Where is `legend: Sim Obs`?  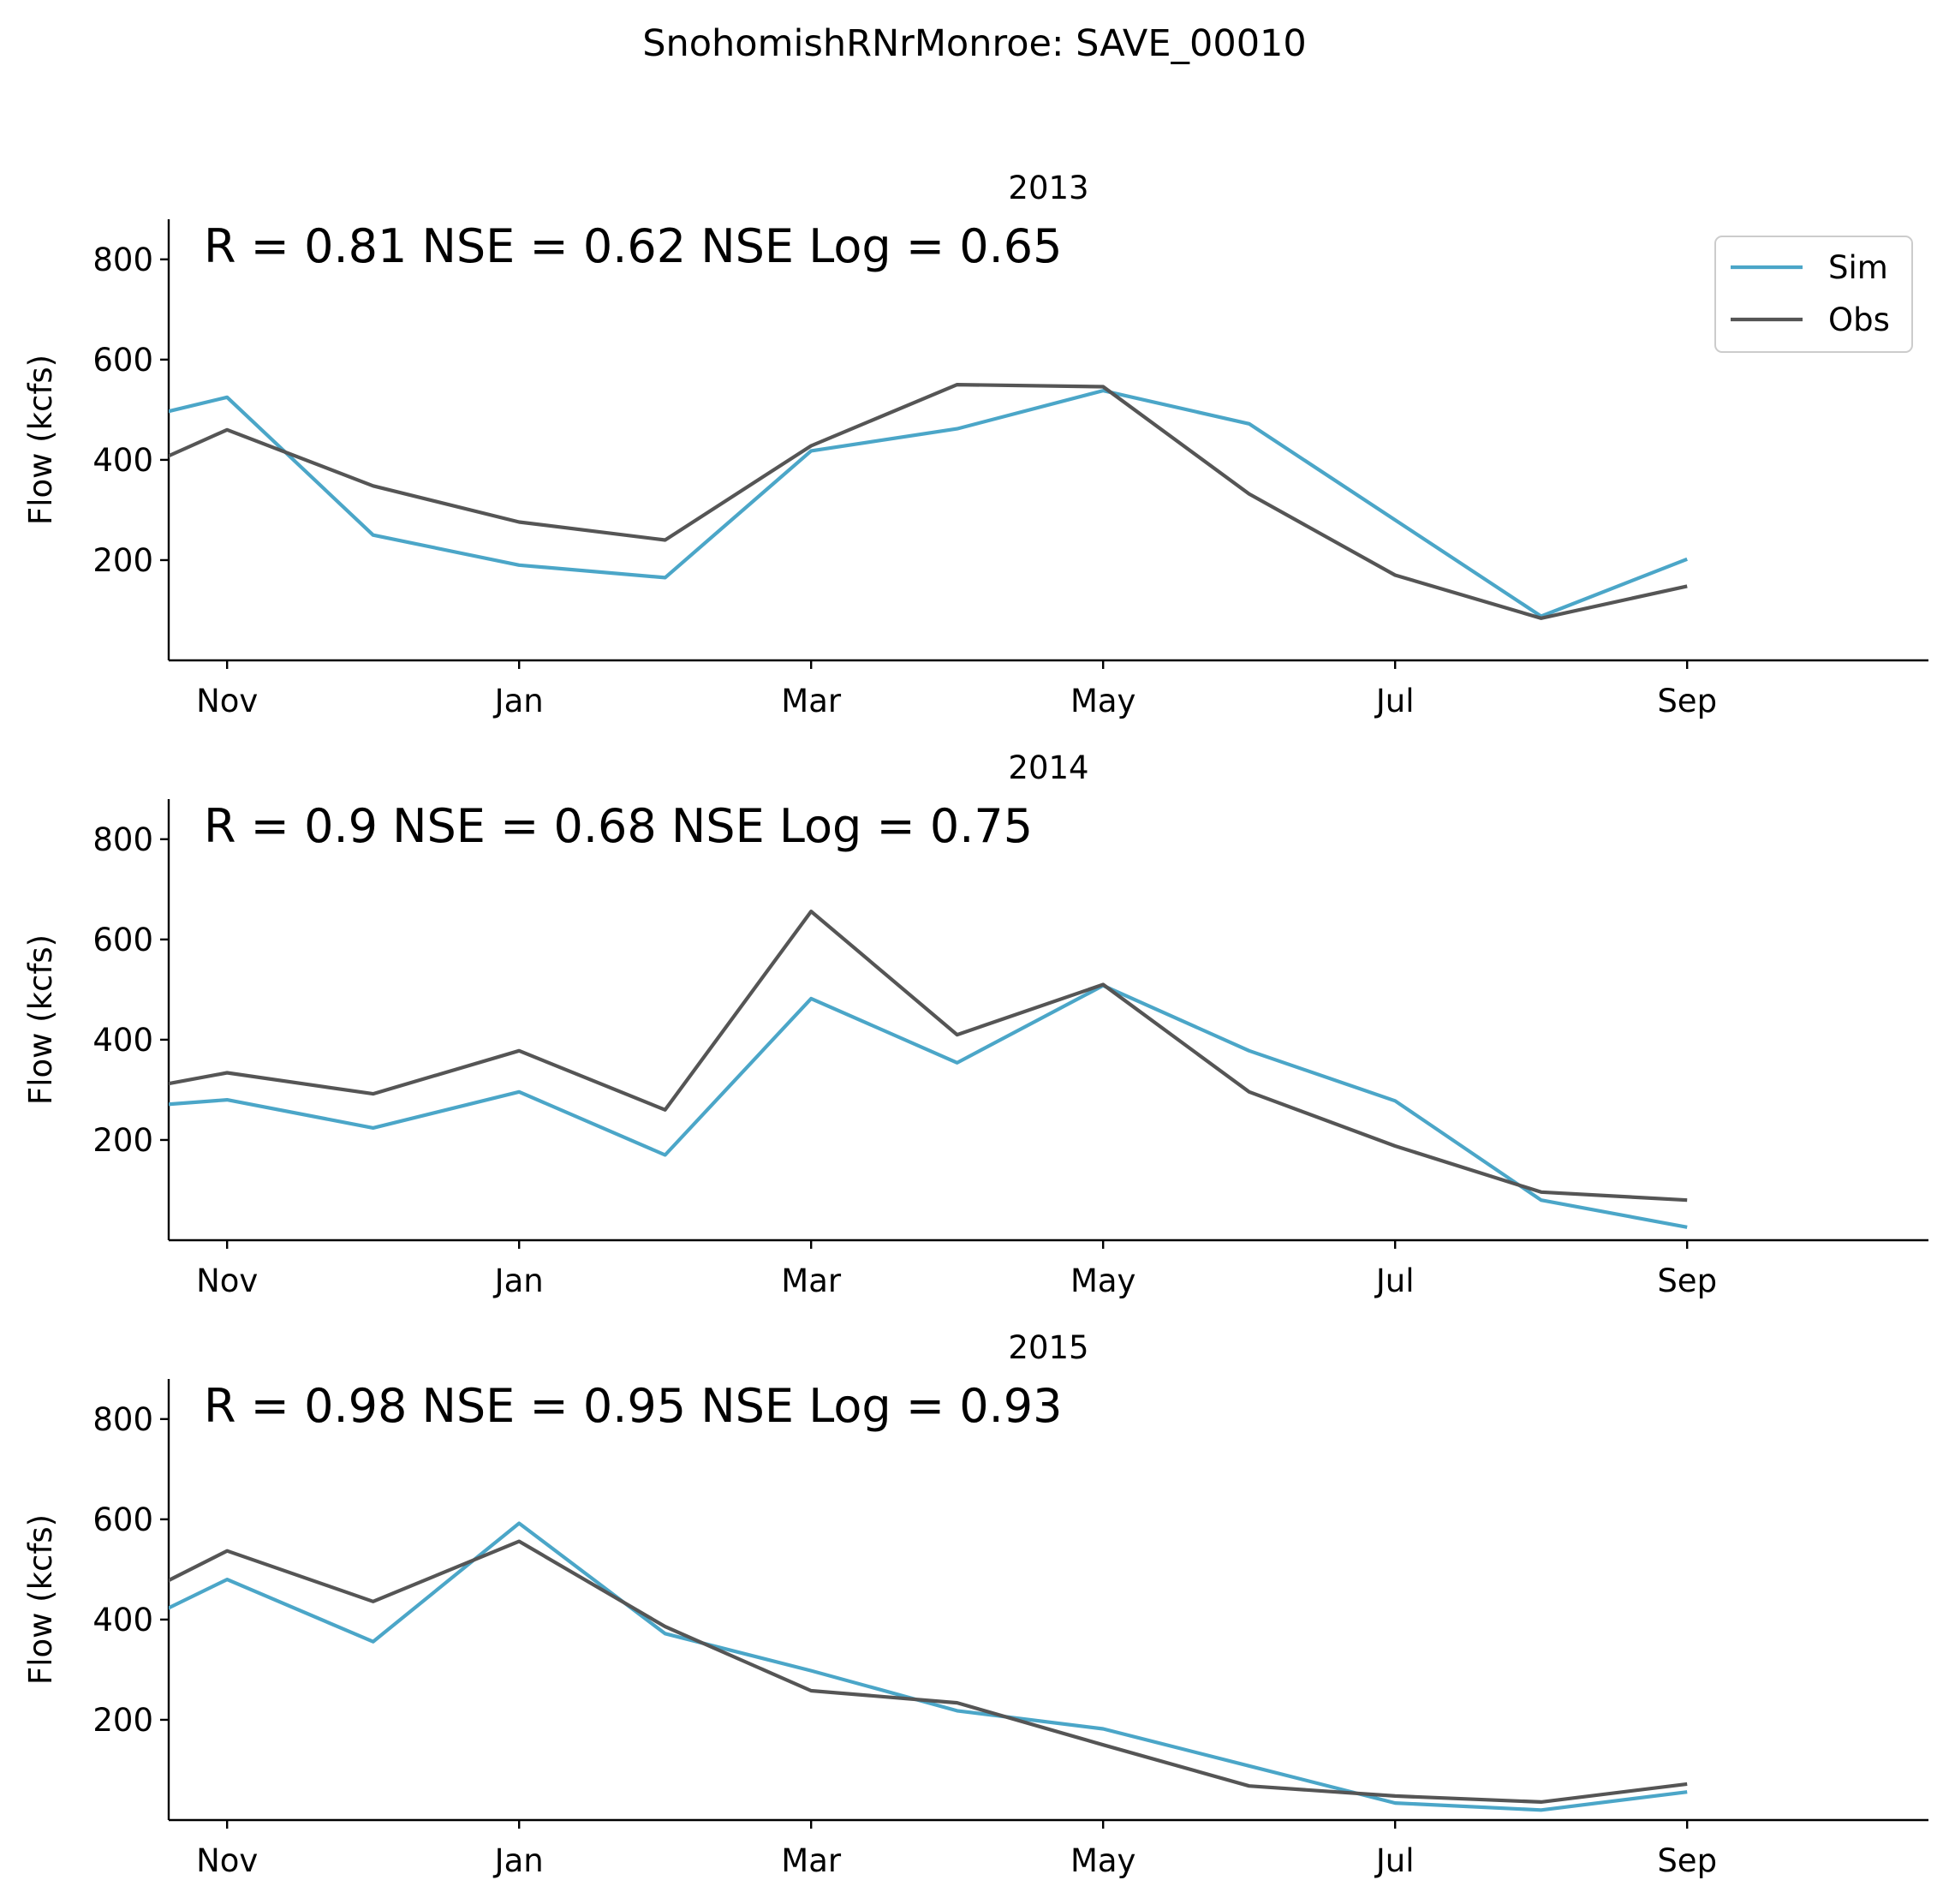
legend: Sim Obs is located at coordinates (1813, 294).